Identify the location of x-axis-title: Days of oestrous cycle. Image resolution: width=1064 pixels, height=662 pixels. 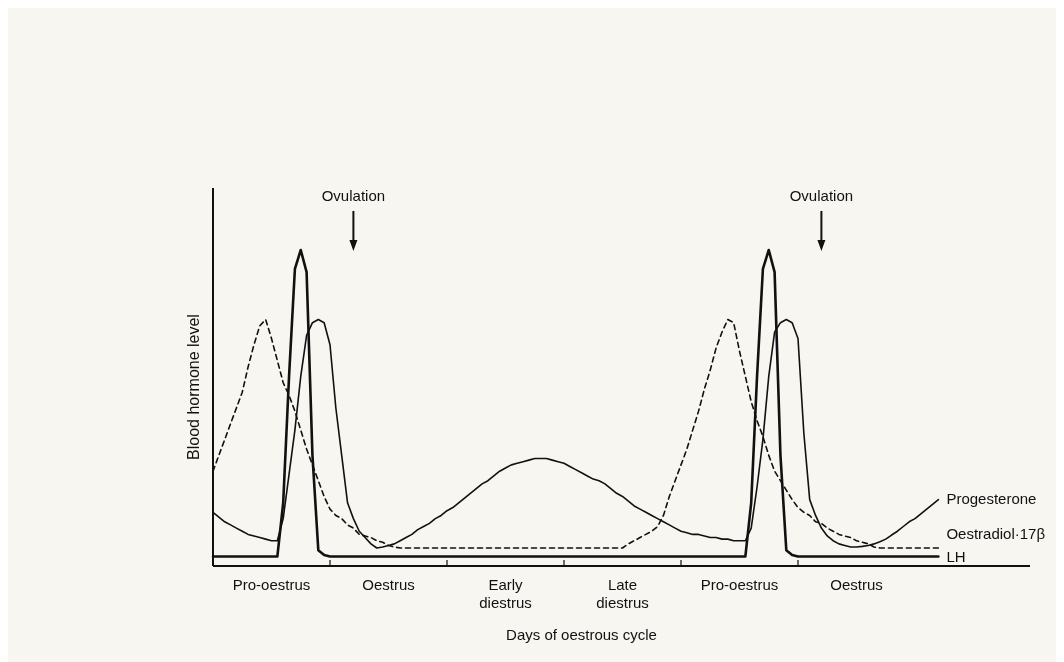
(581, 634).